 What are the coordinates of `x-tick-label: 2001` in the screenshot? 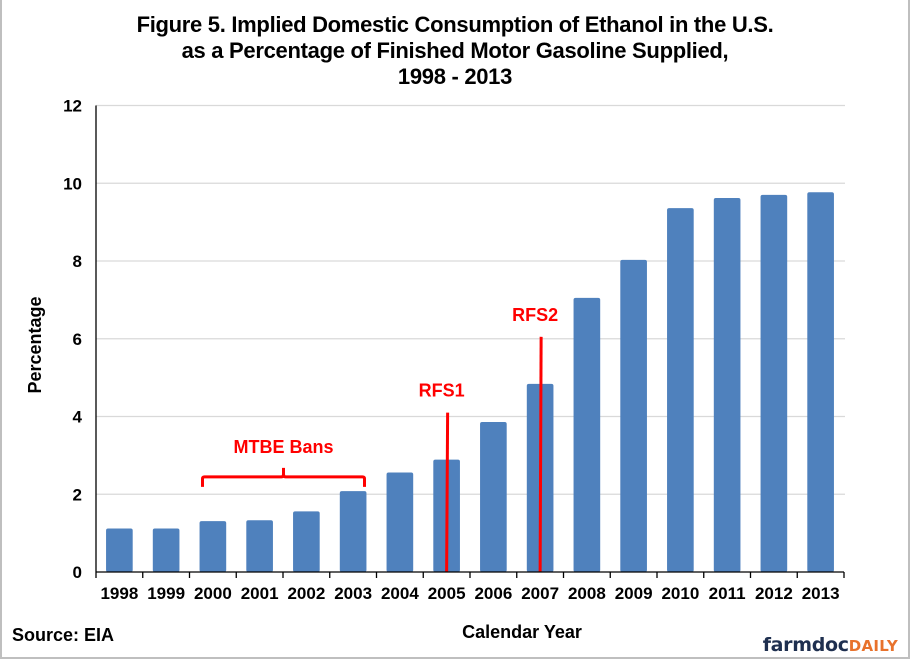 It's located at (260, 593).